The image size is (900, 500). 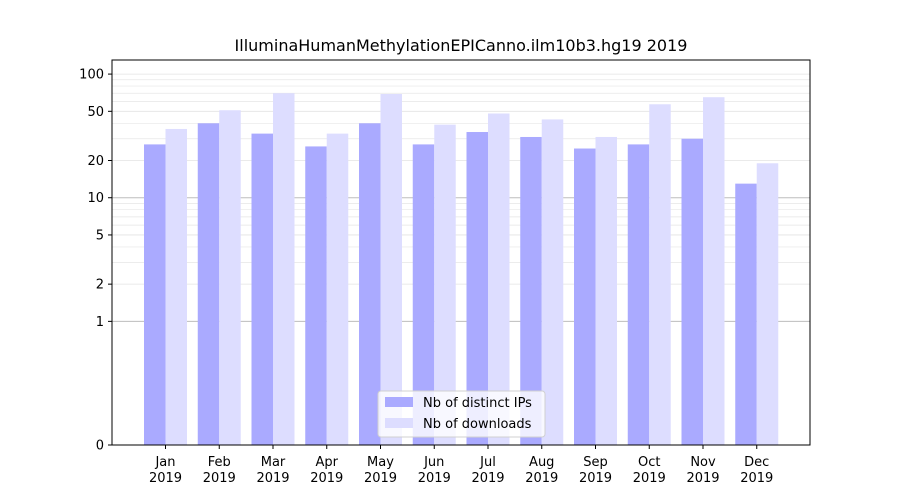 I want to click on legend: Nb of distinct IPs Nb of downloads, so click(x=461, y=414).